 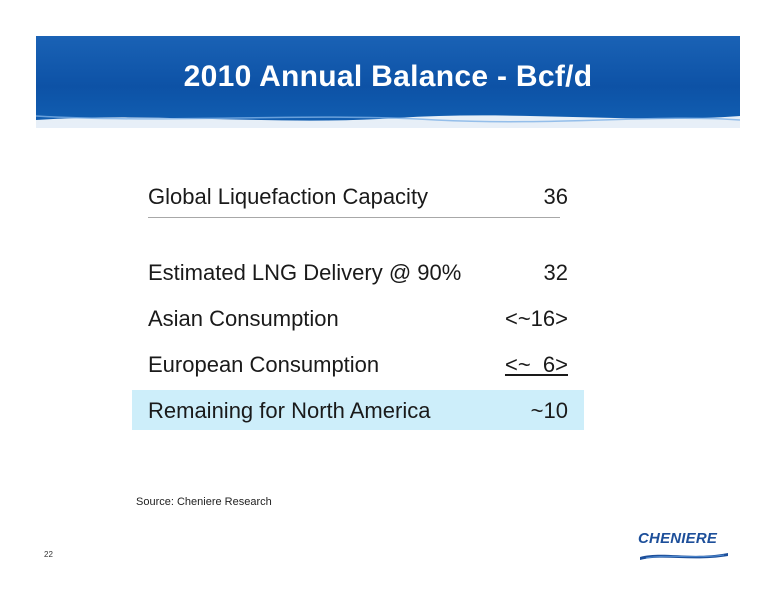 I want to click on row-label: Estimated LNG Delivery @ 90%, so click(x=305, y=272).